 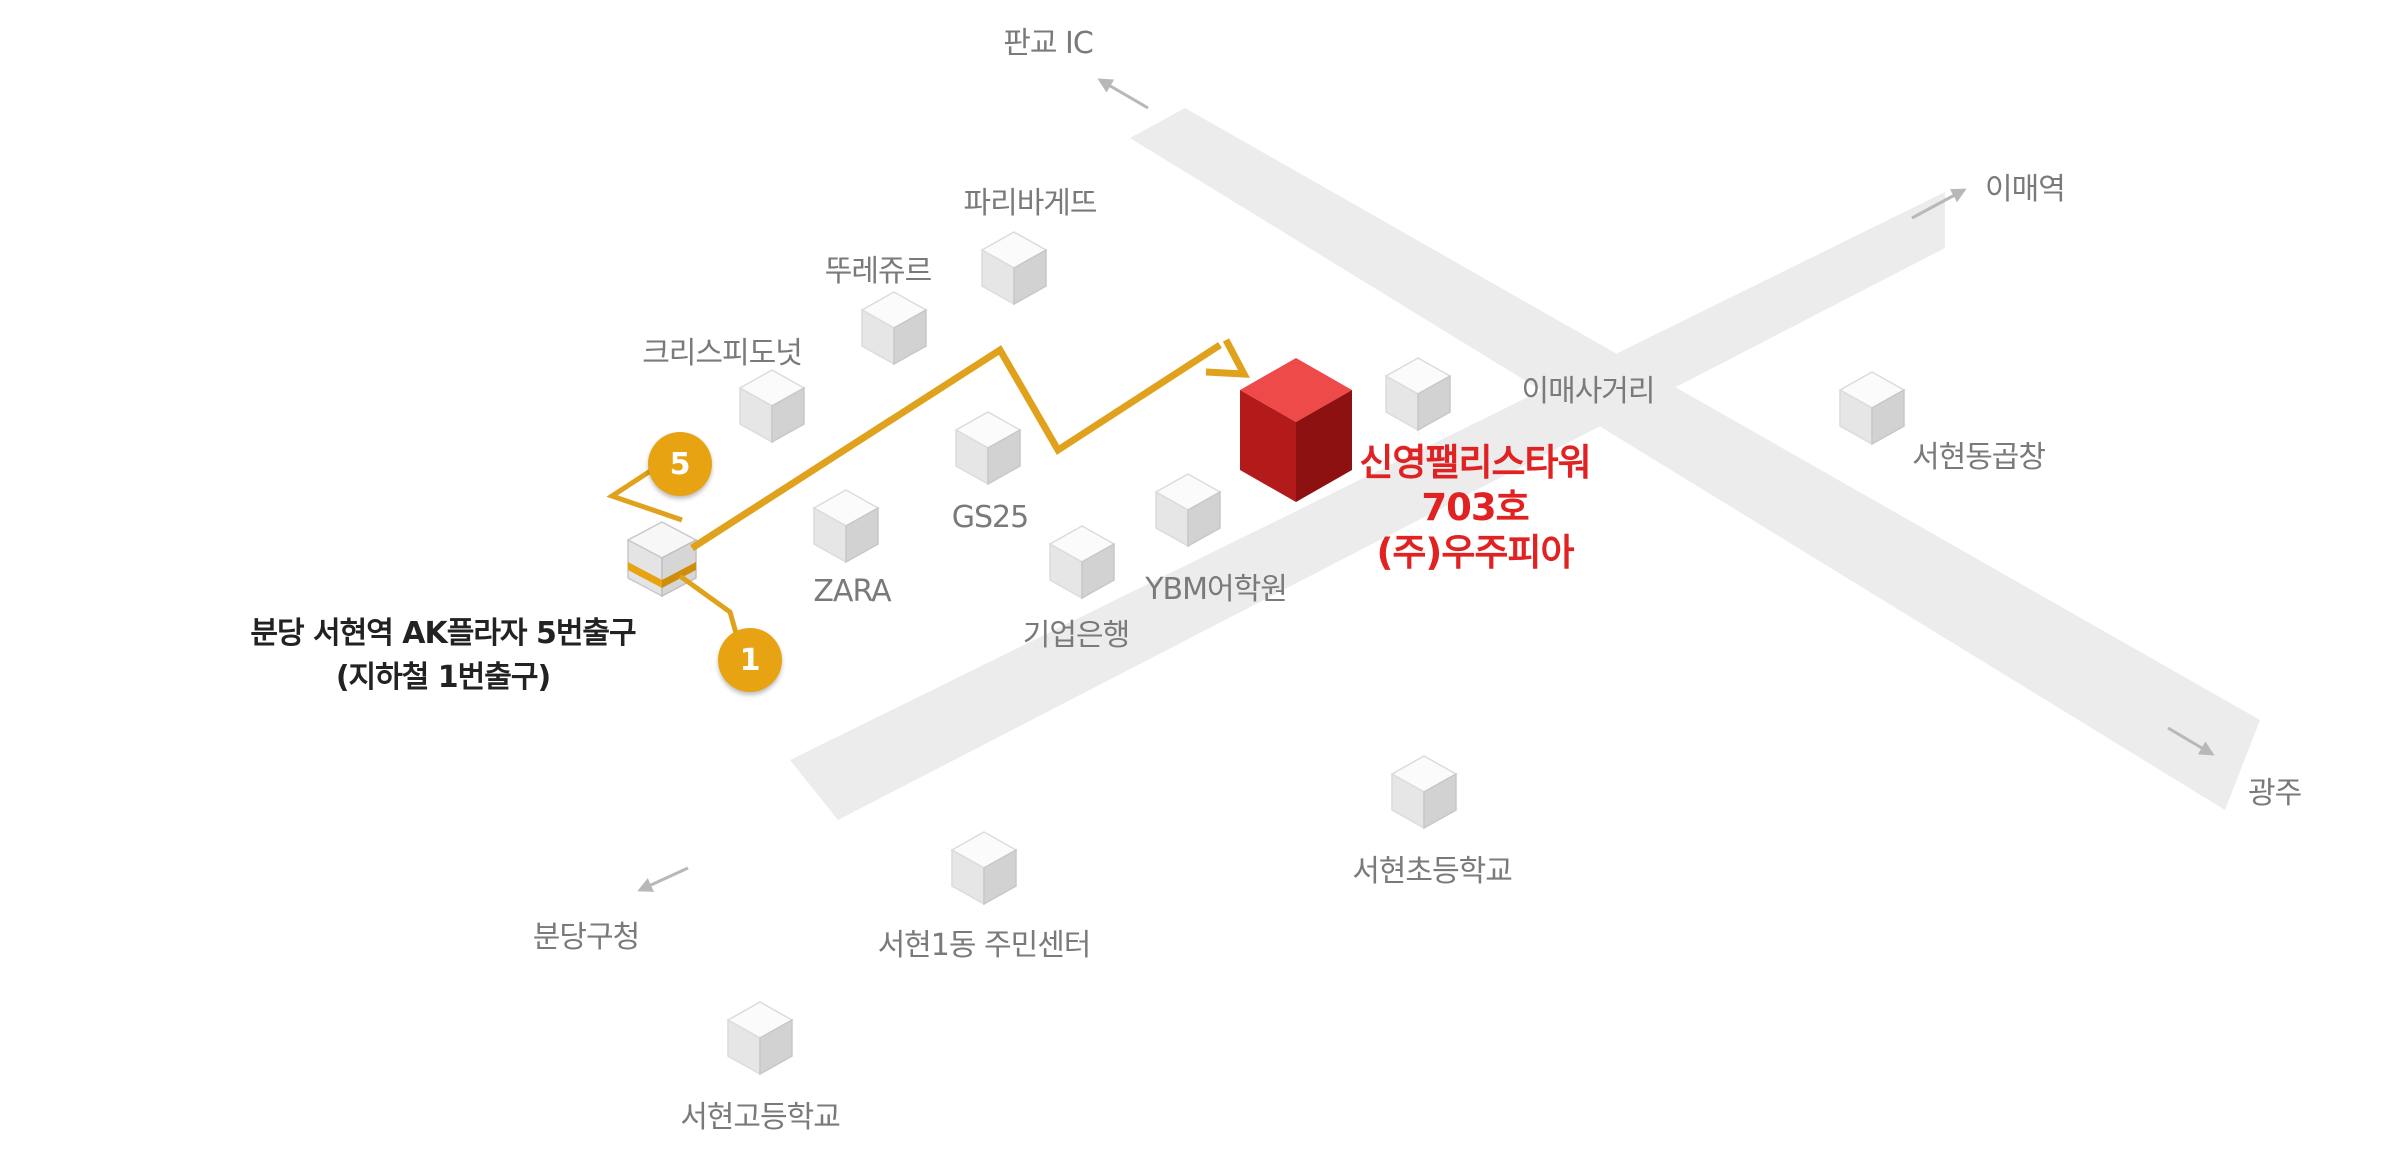 I want to click on building-paris-baguette, so click(x=1014, y=268).